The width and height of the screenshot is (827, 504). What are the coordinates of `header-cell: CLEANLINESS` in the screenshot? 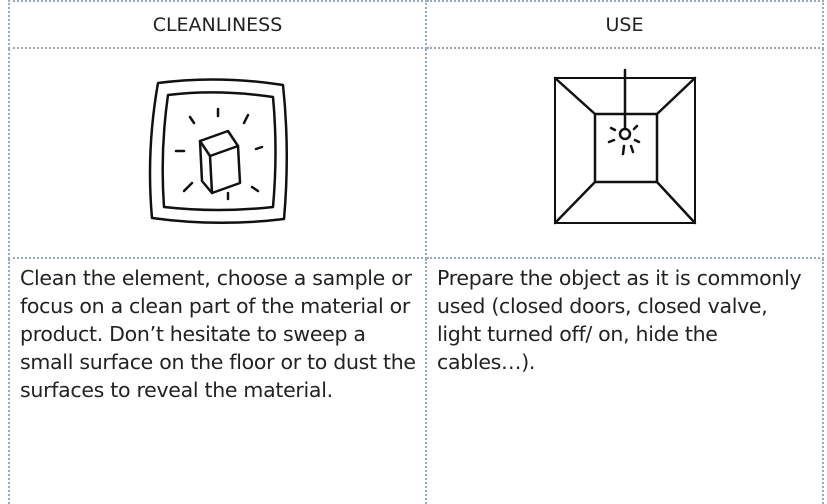 It's located at (217, 24).